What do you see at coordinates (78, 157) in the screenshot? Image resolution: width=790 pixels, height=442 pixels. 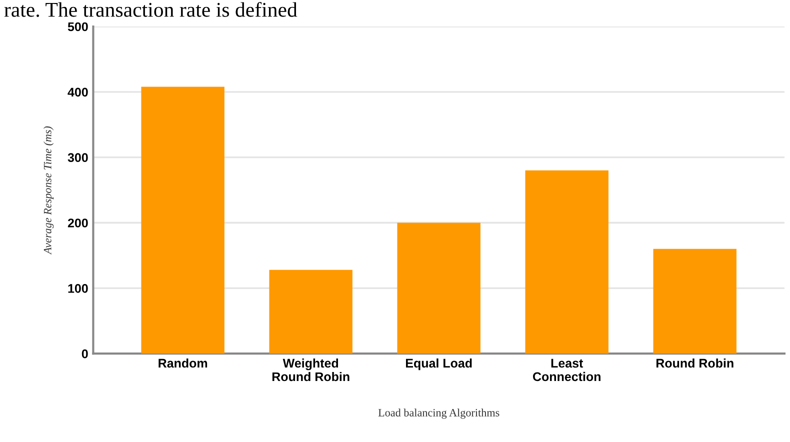 I see `y-tick-label: 300` at bounding box center [78, 157].